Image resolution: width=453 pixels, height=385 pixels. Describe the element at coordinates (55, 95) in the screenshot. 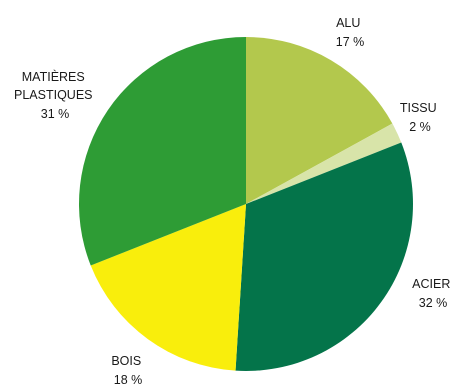

I see `label-matieres-plastiques: MATIÈRES PLASTIQUES 31 %` at that location.